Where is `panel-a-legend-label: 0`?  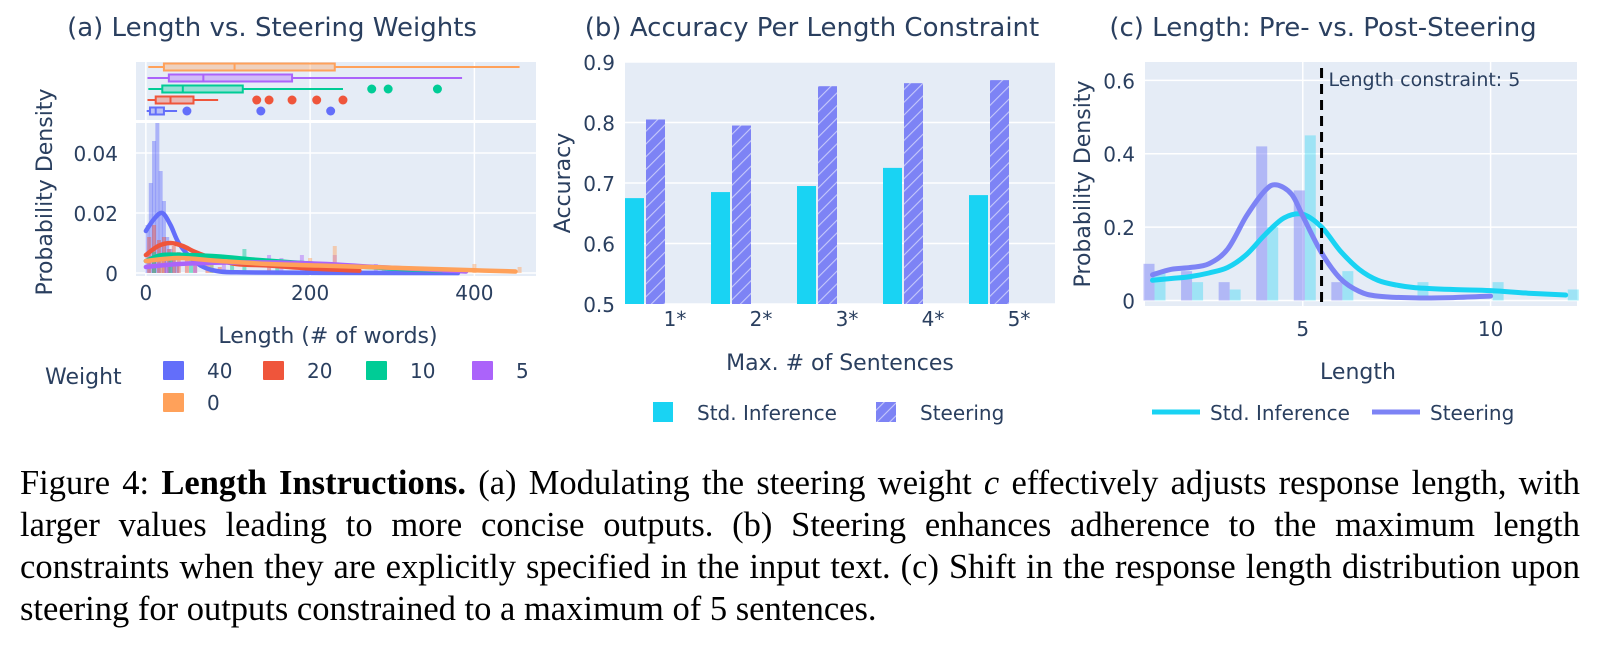 panel-a-legend-label: 0 is located at coordinates (213, 403).